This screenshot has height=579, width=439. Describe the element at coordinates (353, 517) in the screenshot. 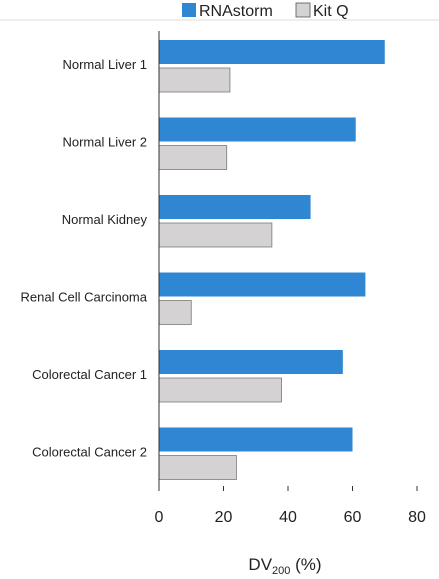

I see `x-tick-label-60: 60` at that location.